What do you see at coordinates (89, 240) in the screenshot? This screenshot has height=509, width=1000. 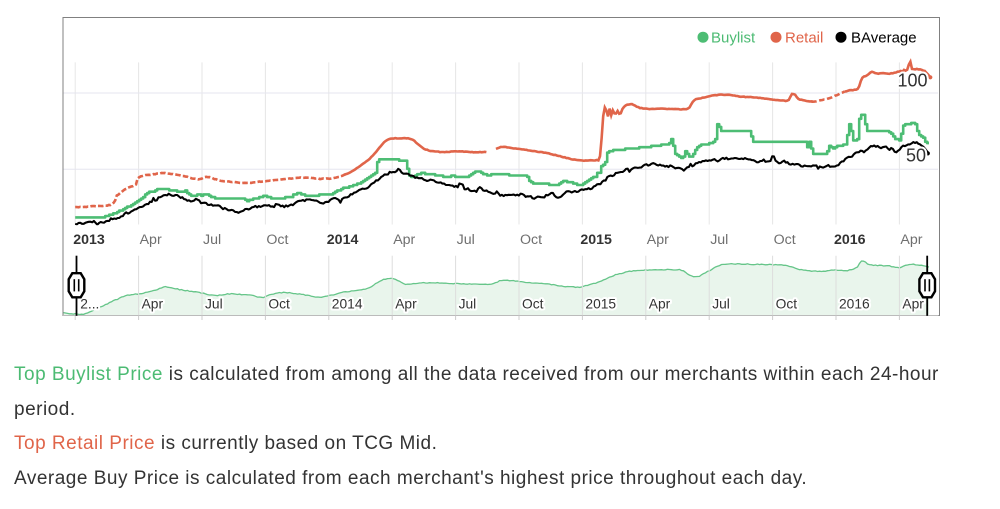 I see `svg-text: 2013` at bounding box center [89, 240].